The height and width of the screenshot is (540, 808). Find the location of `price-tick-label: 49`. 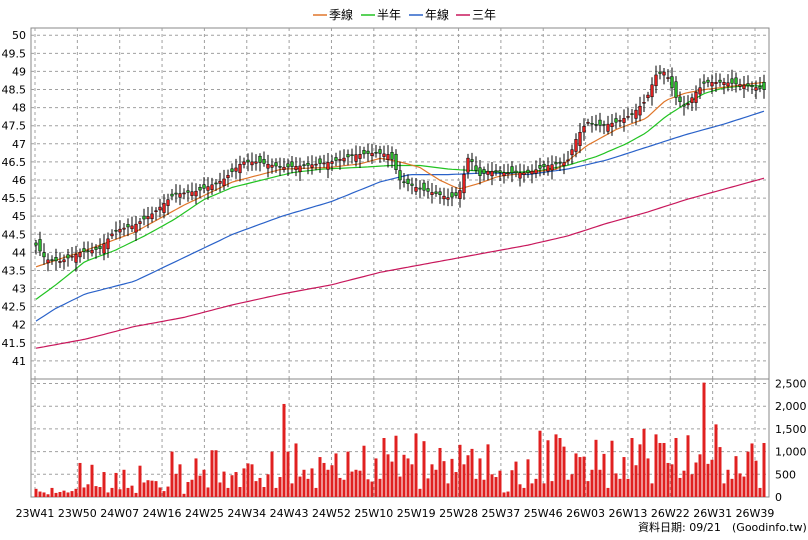

price-tick-label: 49 is located at coordinates (19, 71).